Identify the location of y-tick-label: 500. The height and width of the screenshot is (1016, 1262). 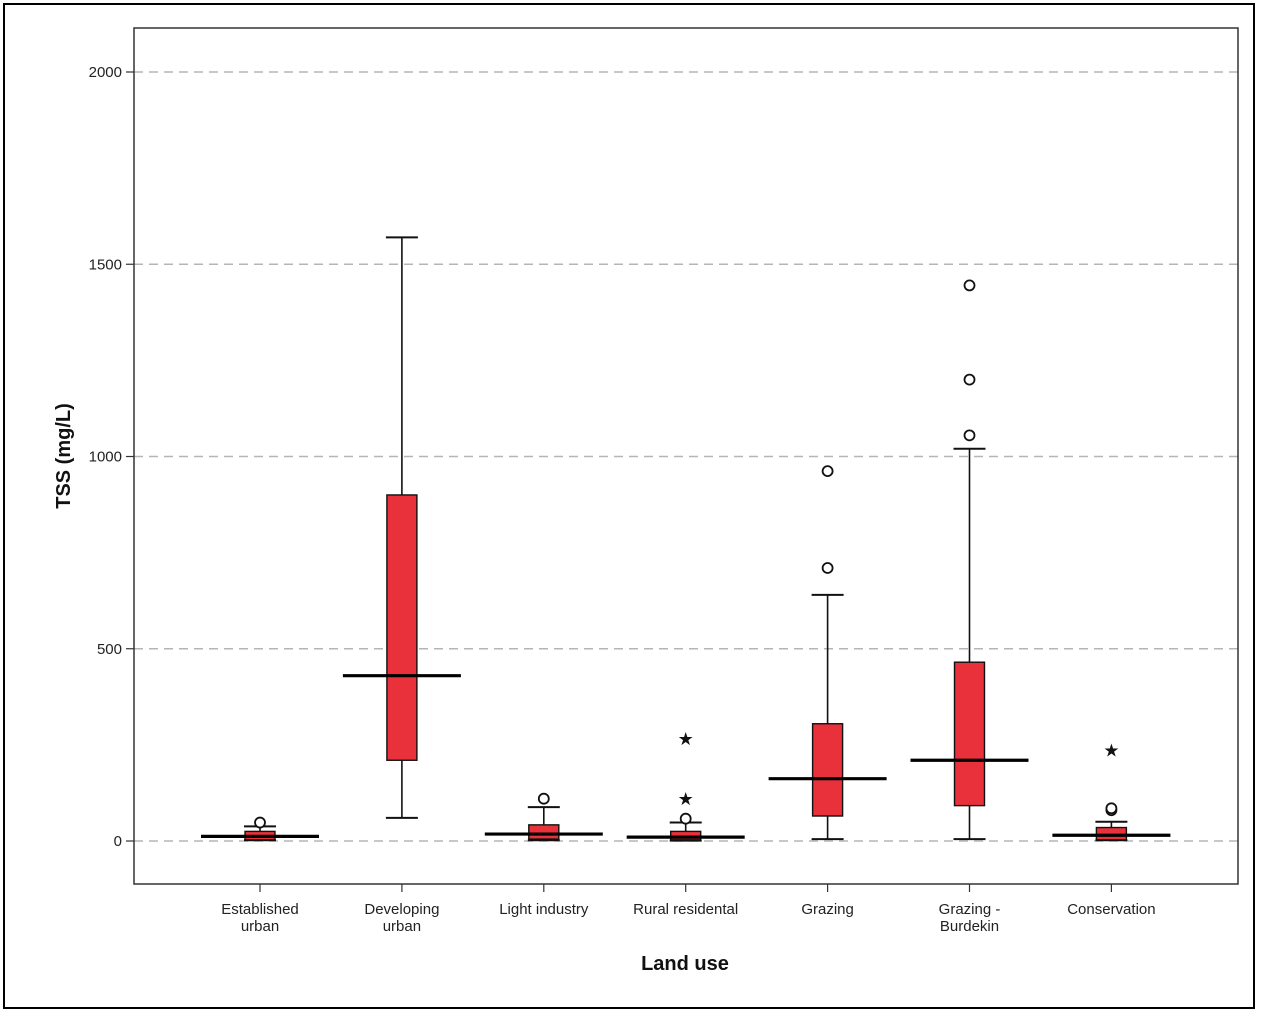
(109, 649).